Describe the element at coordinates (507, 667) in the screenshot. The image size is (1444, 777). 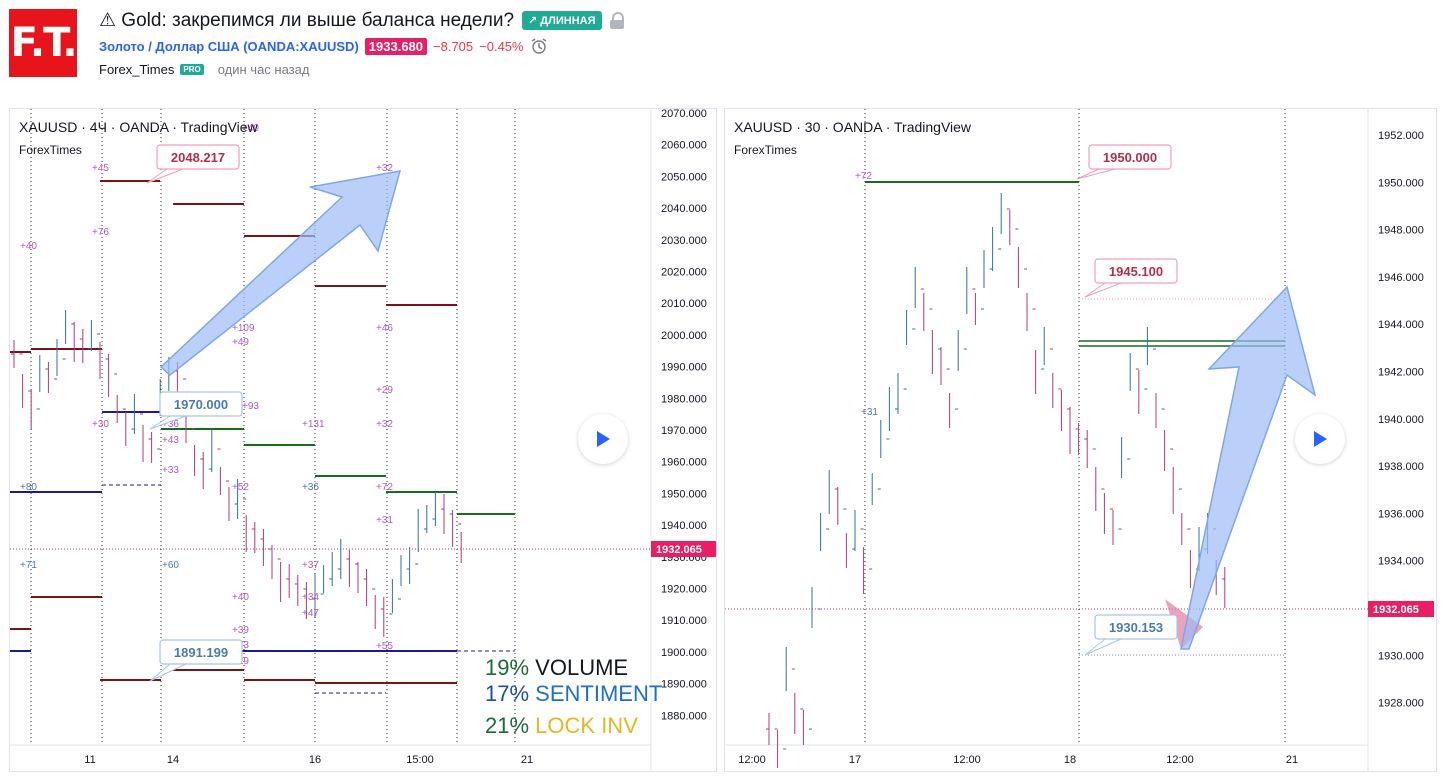
I see `volume-pct: 19%` at that location.